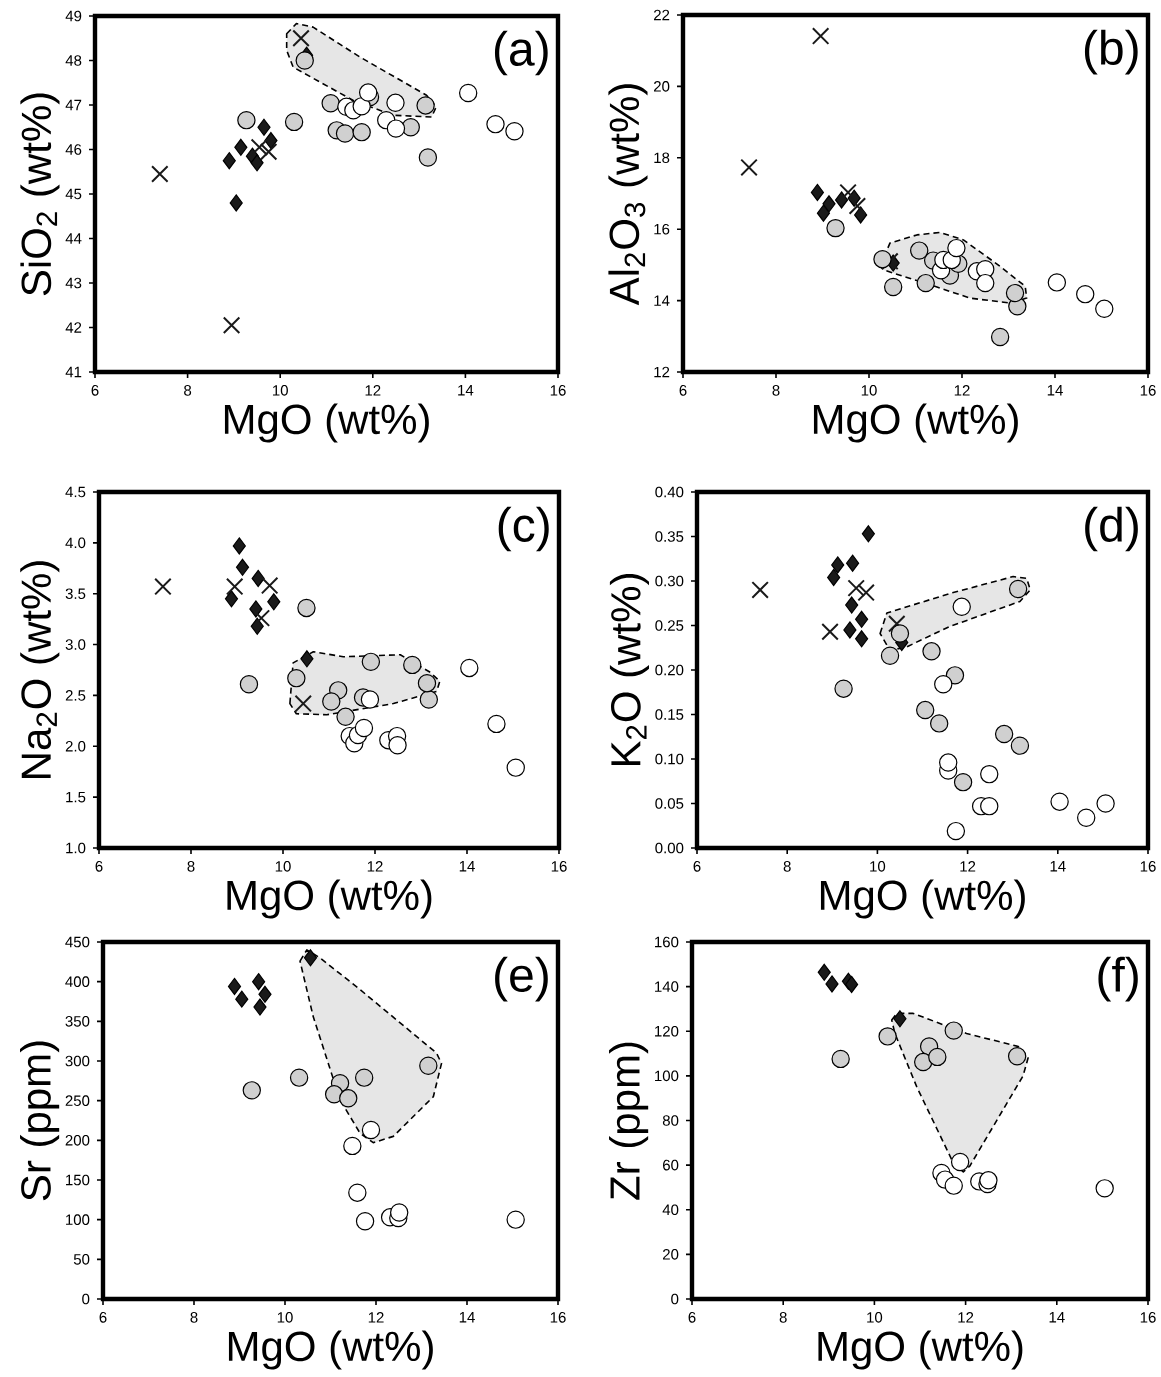  Describe the element at coordinates (669, 848) in the screenshot. I see `y-tick-label: 0.00` at that location.